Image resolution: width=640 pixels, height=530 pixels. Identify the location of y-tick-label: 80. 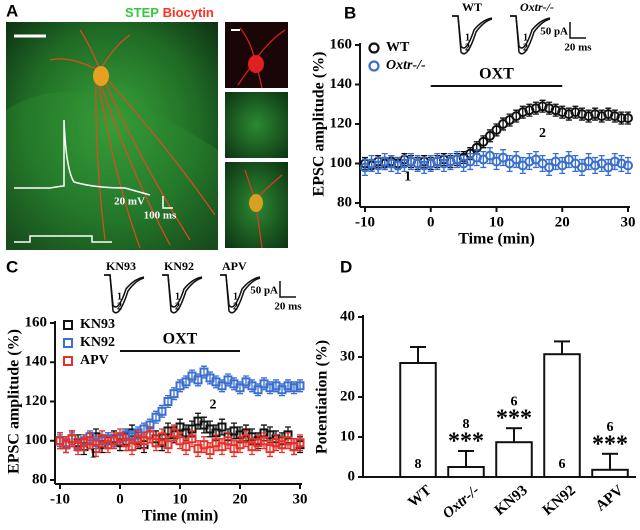
(344, 202).